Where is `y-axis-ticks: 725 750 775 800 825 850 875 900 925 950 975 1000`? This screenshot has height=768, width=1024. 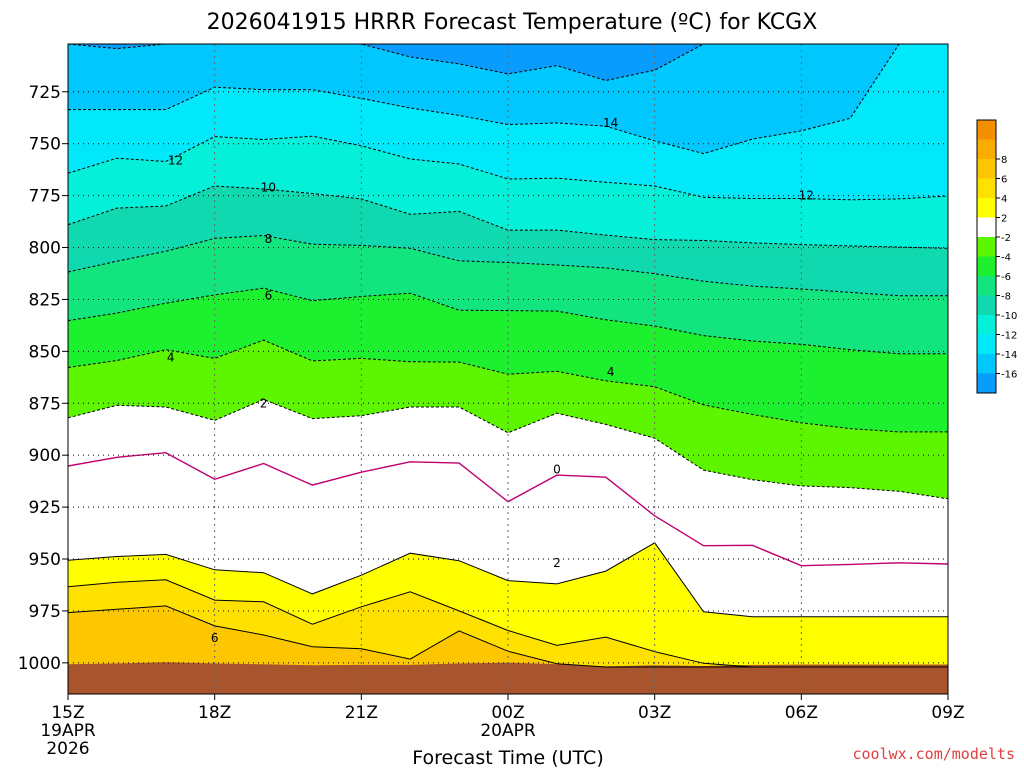
y-axis-ticks: 725 750 775 800 825 850 875 900 925 950 975 1000 is located at coordinates (43, 378).